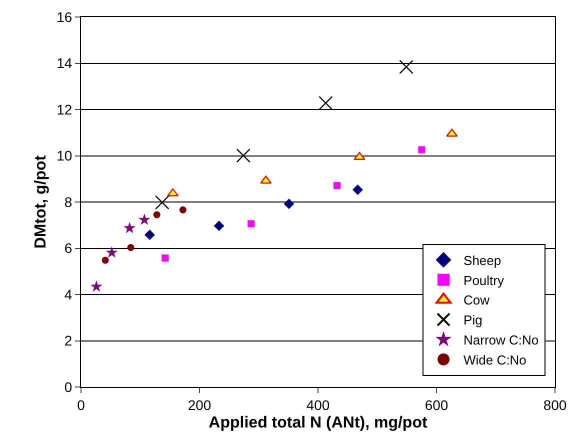 The height and width of the screenshot is (446, 581). What do you see at coordinates (318, 404) in the screenshot?
I see `x-tick-label: 400` at bounding box center [318, 404].